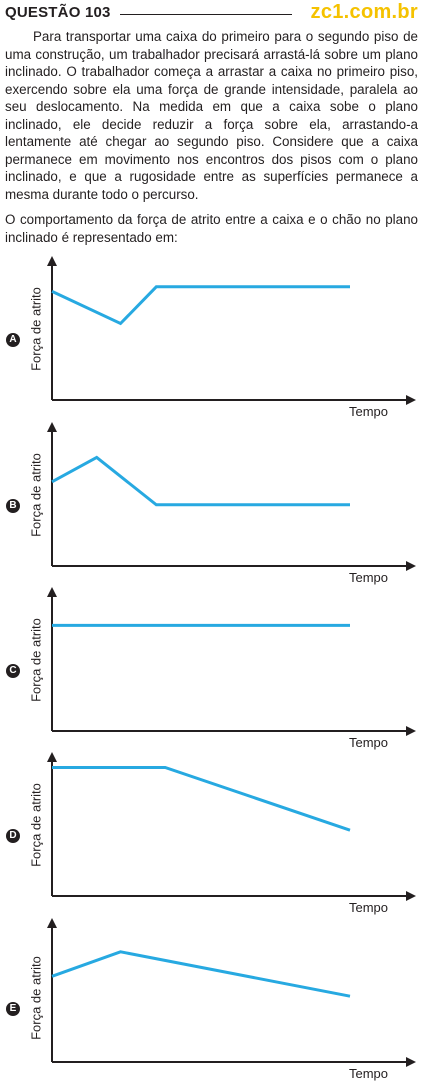 The width and height of the screenshot is (425, 1087). I want to click on question-header: QUESTÃO 103 zc1.com.br, so click(212, 12).